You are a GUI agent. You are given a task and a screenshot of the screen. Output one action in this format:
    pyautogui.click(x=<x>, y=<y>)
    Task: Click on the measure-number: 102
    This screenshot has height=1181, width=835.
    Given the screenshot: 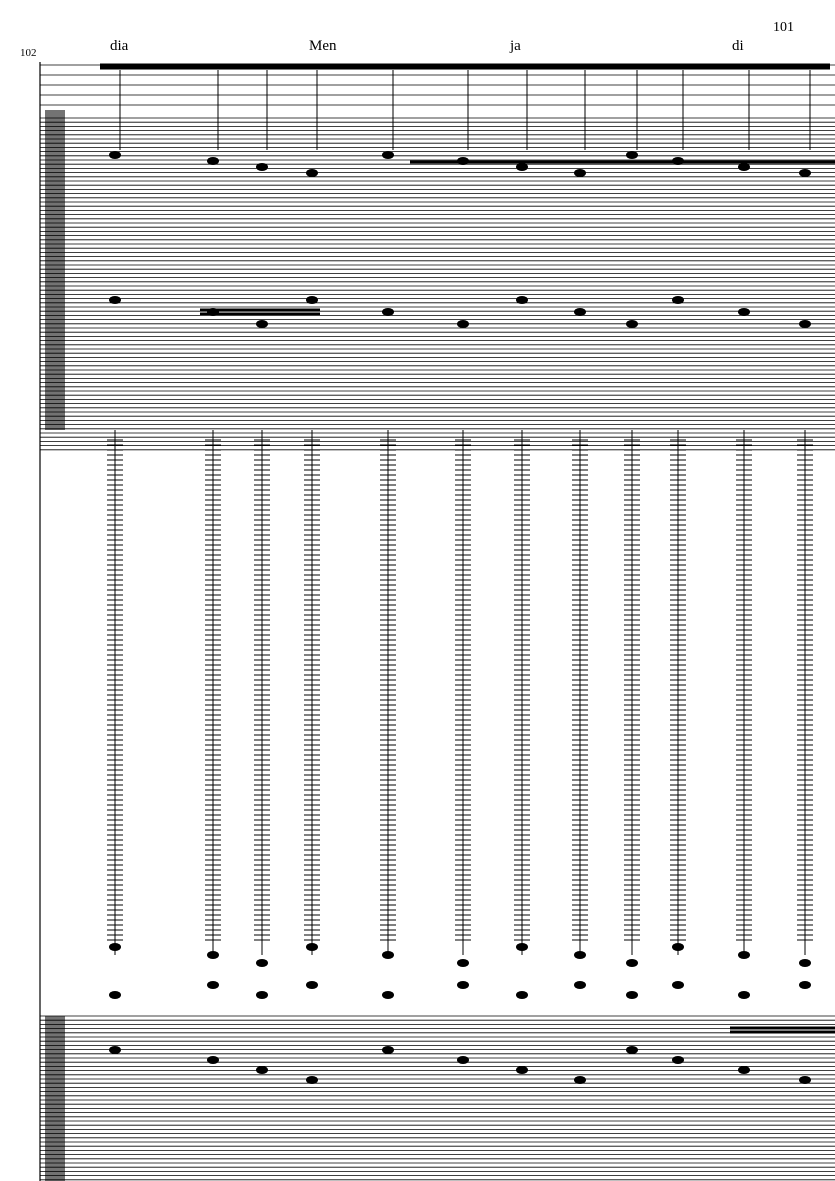 What is the action you would take?
    pyautogui.click(x=28, y=53)
    